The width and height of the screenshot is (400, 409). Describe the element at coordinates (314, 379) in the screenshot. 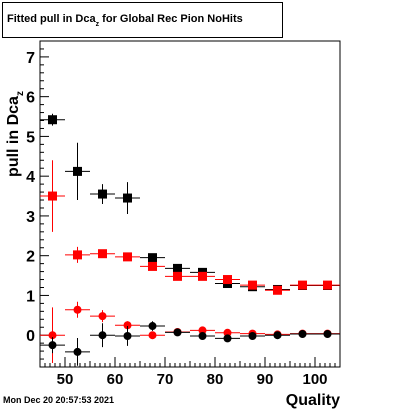

I see `x-tick-label: 100` at that location.